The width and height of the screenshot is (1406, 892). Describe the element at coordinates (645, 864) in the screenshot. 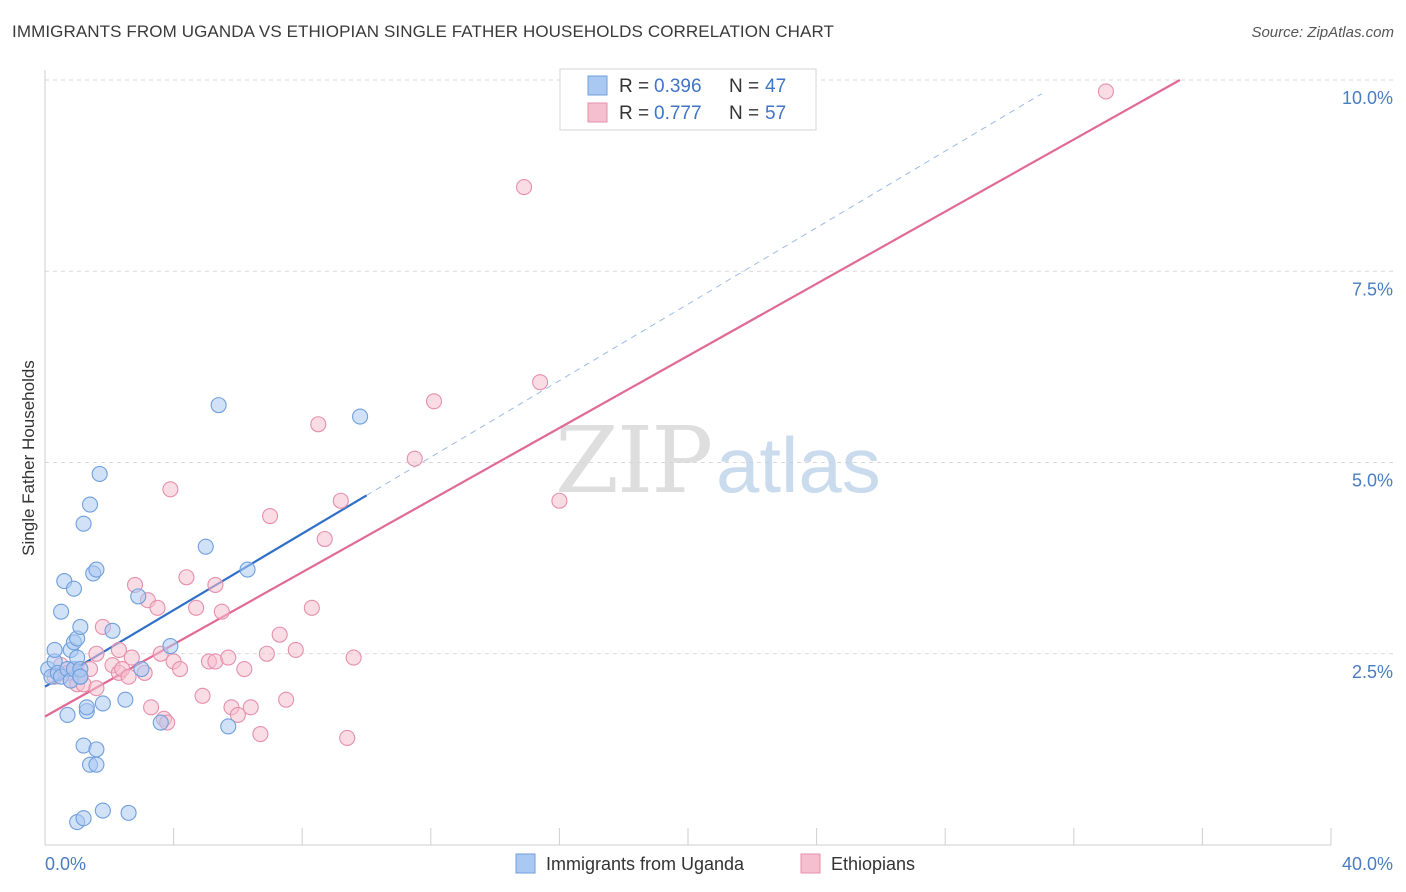

I see `series-legend-label-uganda: Immigrants from Uganda` at that location.